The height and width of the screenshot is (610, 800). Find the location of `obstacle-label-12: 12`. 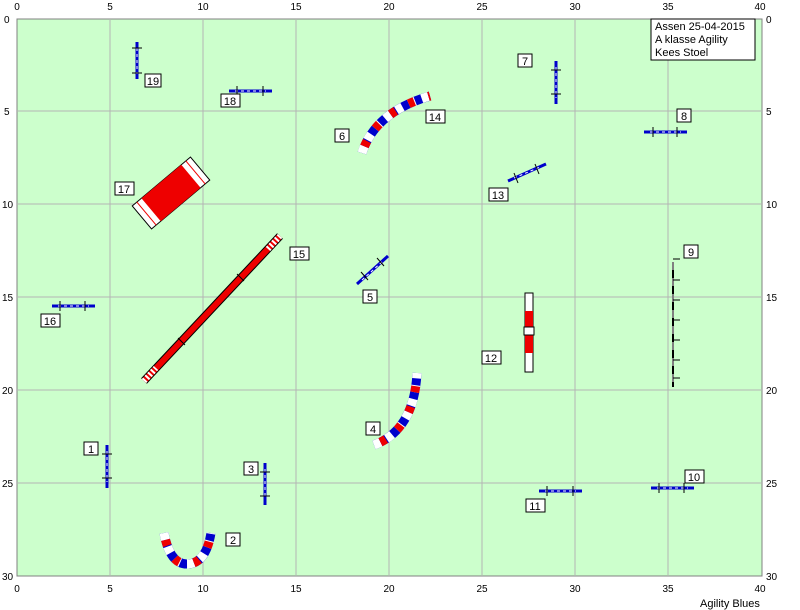

obstacle-label-12: 12 is located at coordinates (491, 357).